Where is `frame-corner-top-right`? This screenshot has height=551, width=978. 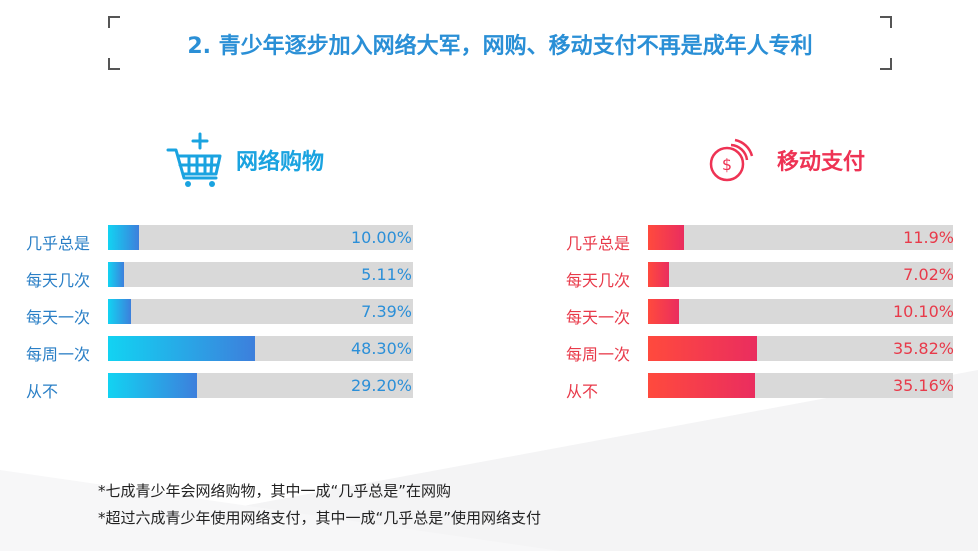 frame-corner-top-right is located at coordinates (886, 22).